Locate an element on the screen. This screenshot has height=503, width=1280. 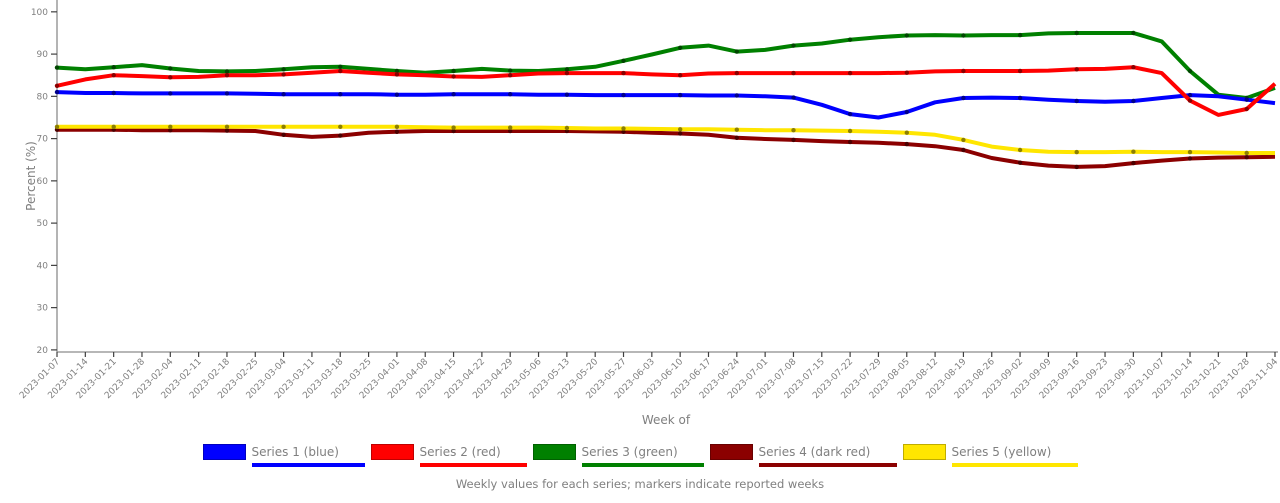
legend-swatch-yellow is located at coordinates (924, 452).